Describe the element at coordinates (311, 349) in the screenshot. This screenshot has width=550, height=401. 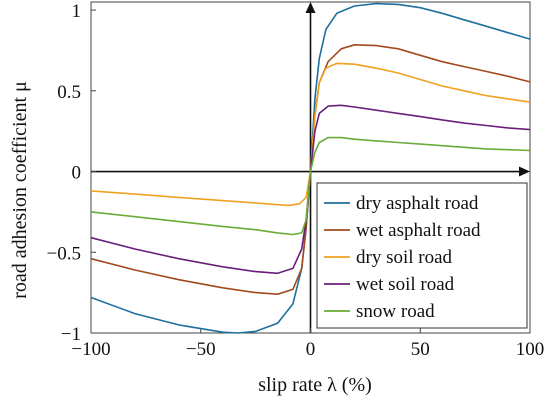
I see `x-tick-label: 0` at that location.